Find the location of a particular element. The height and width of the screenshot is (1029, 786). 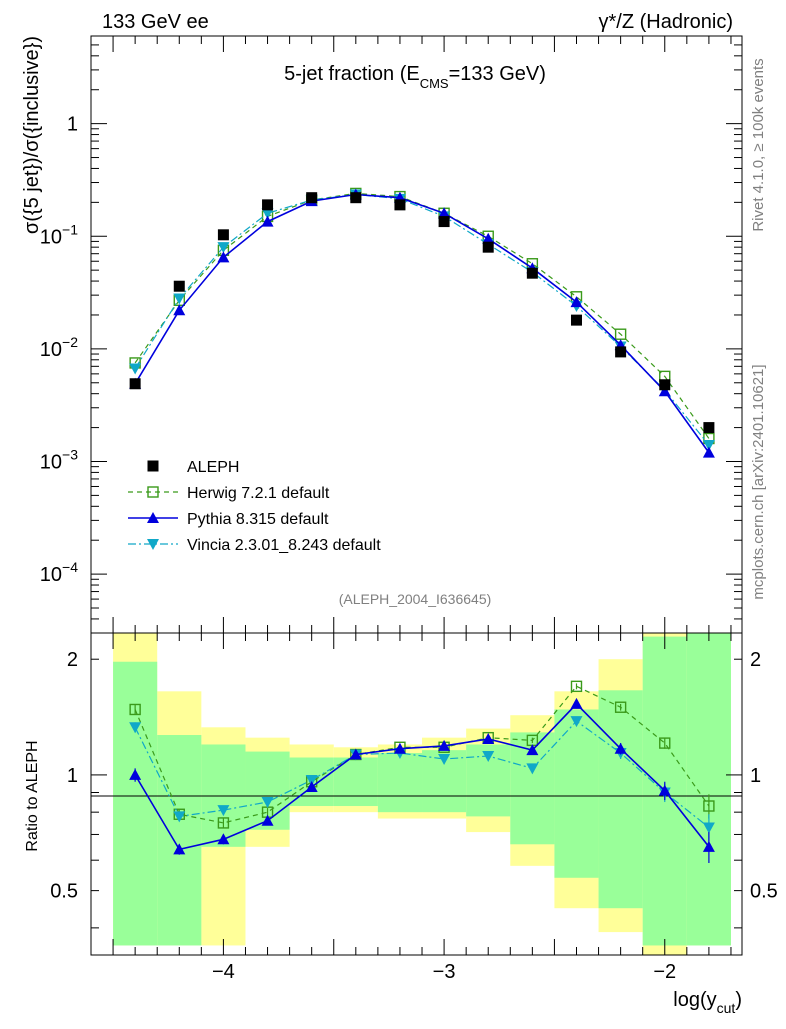

main-y-tick-label: 10⁻³ is located at coordinates (59, 459).